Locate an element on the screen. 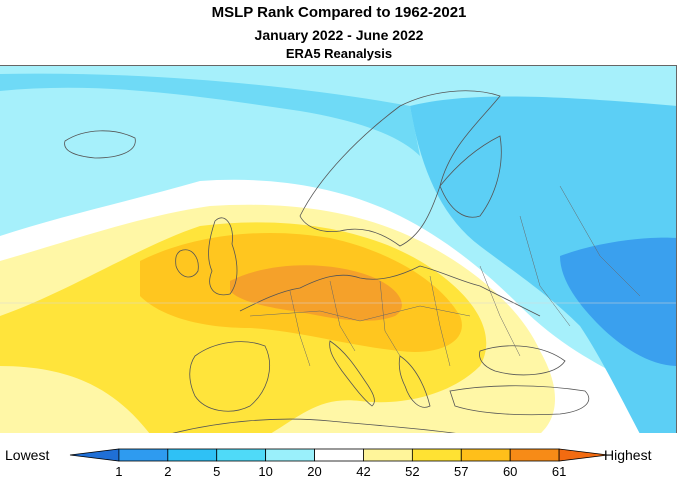 The height and width of the screenshot is (493, 678). chart-period: January 2022 - June 2022 is located at coordinates (339, 35).